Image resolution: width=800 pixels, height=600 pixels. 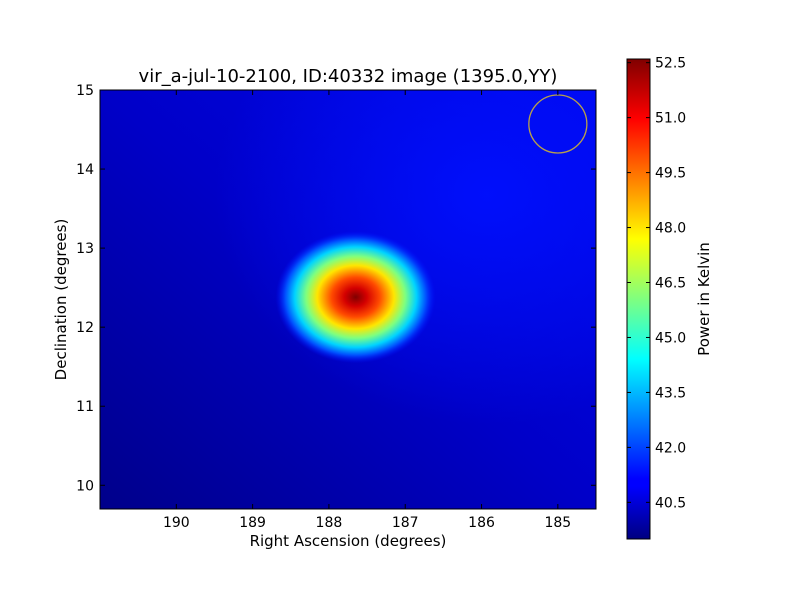 I want to click on x-tick-label: 187, so click(x=405, y=523).